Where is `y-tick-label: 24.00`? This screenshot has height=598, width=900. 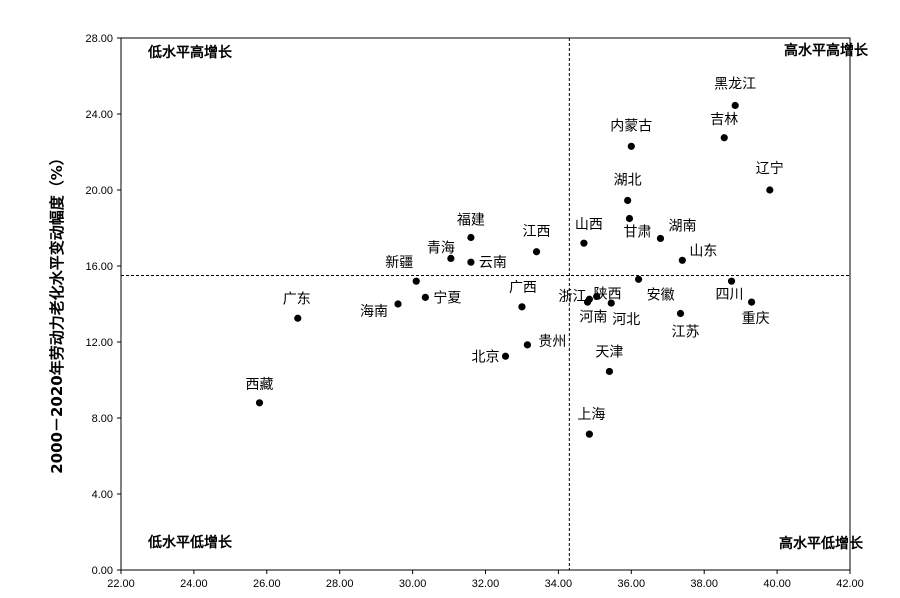 y-tick-label: 24.00 is located at coordinates (99, 115).